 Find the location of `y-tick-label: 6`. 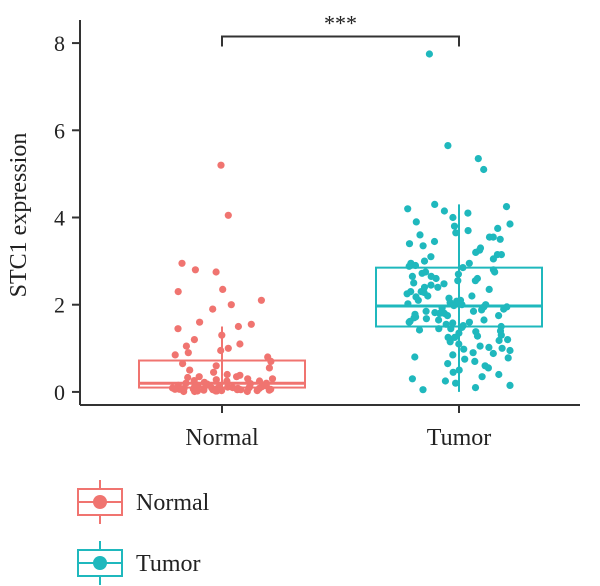

y-tick-label: 6 is located at coordinates (59, 130).